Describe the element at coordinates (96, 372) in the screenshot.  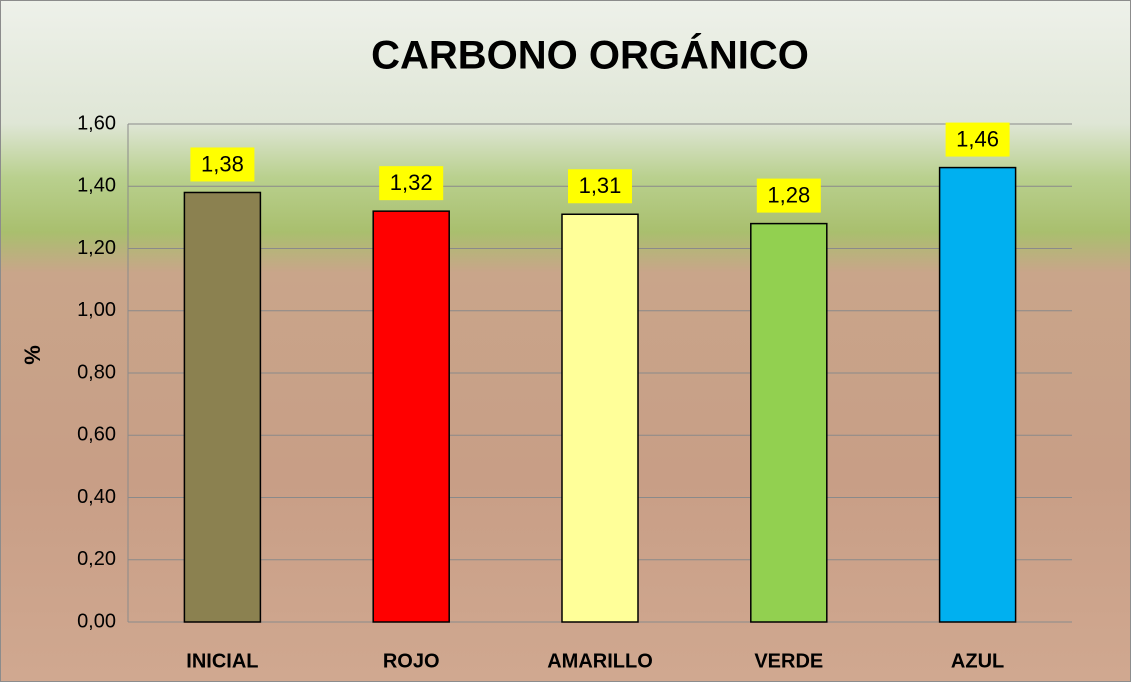
I see `y-tick-label: 0,80` at that location.